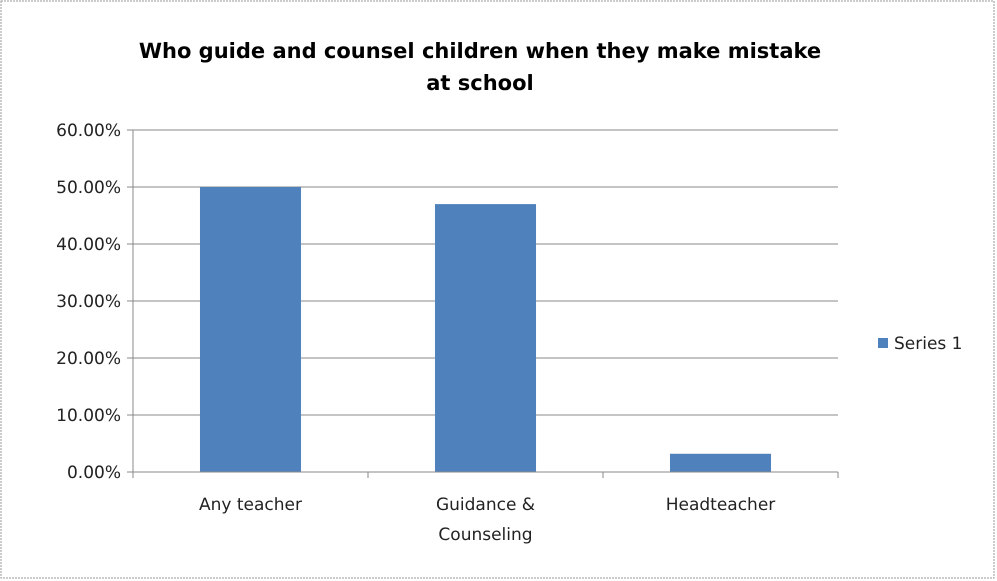 The image size is (997, 581). What do you see at coordinates (486, 520) in the screenshot?
I see `x-tick-label: Guidance & Counseling` at bounding box center [486, 520].